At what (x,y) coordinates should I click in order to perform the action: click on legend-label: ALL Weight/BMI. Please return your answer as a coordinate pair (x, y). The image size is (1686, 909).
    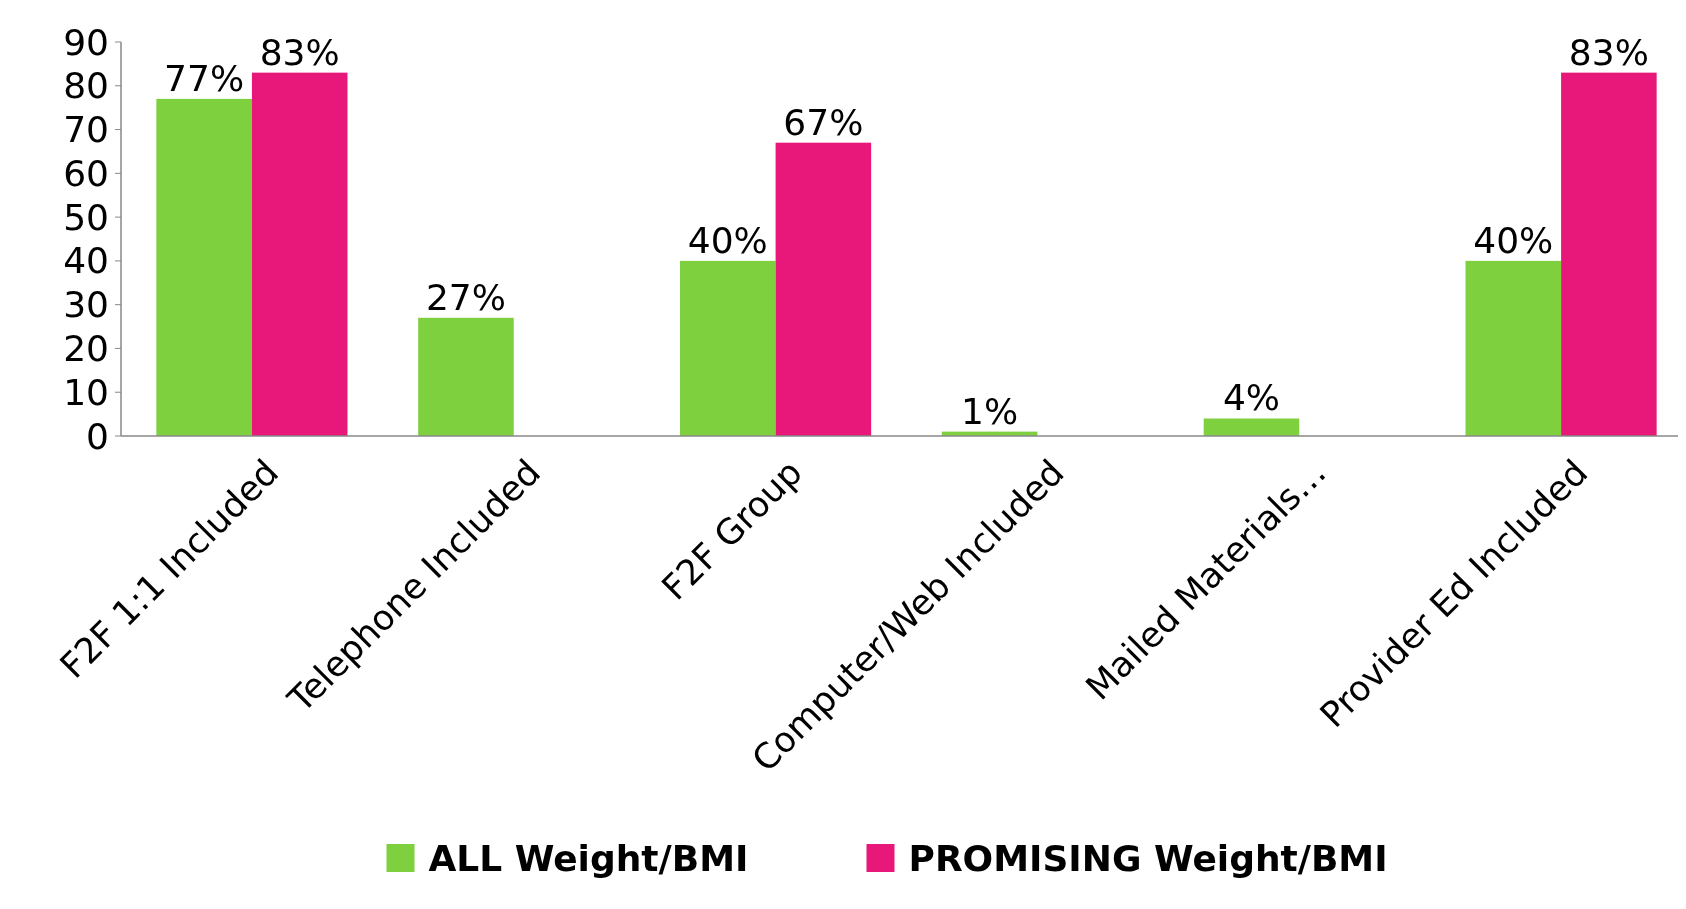
    Looking at the image, I should click on (588, 858).